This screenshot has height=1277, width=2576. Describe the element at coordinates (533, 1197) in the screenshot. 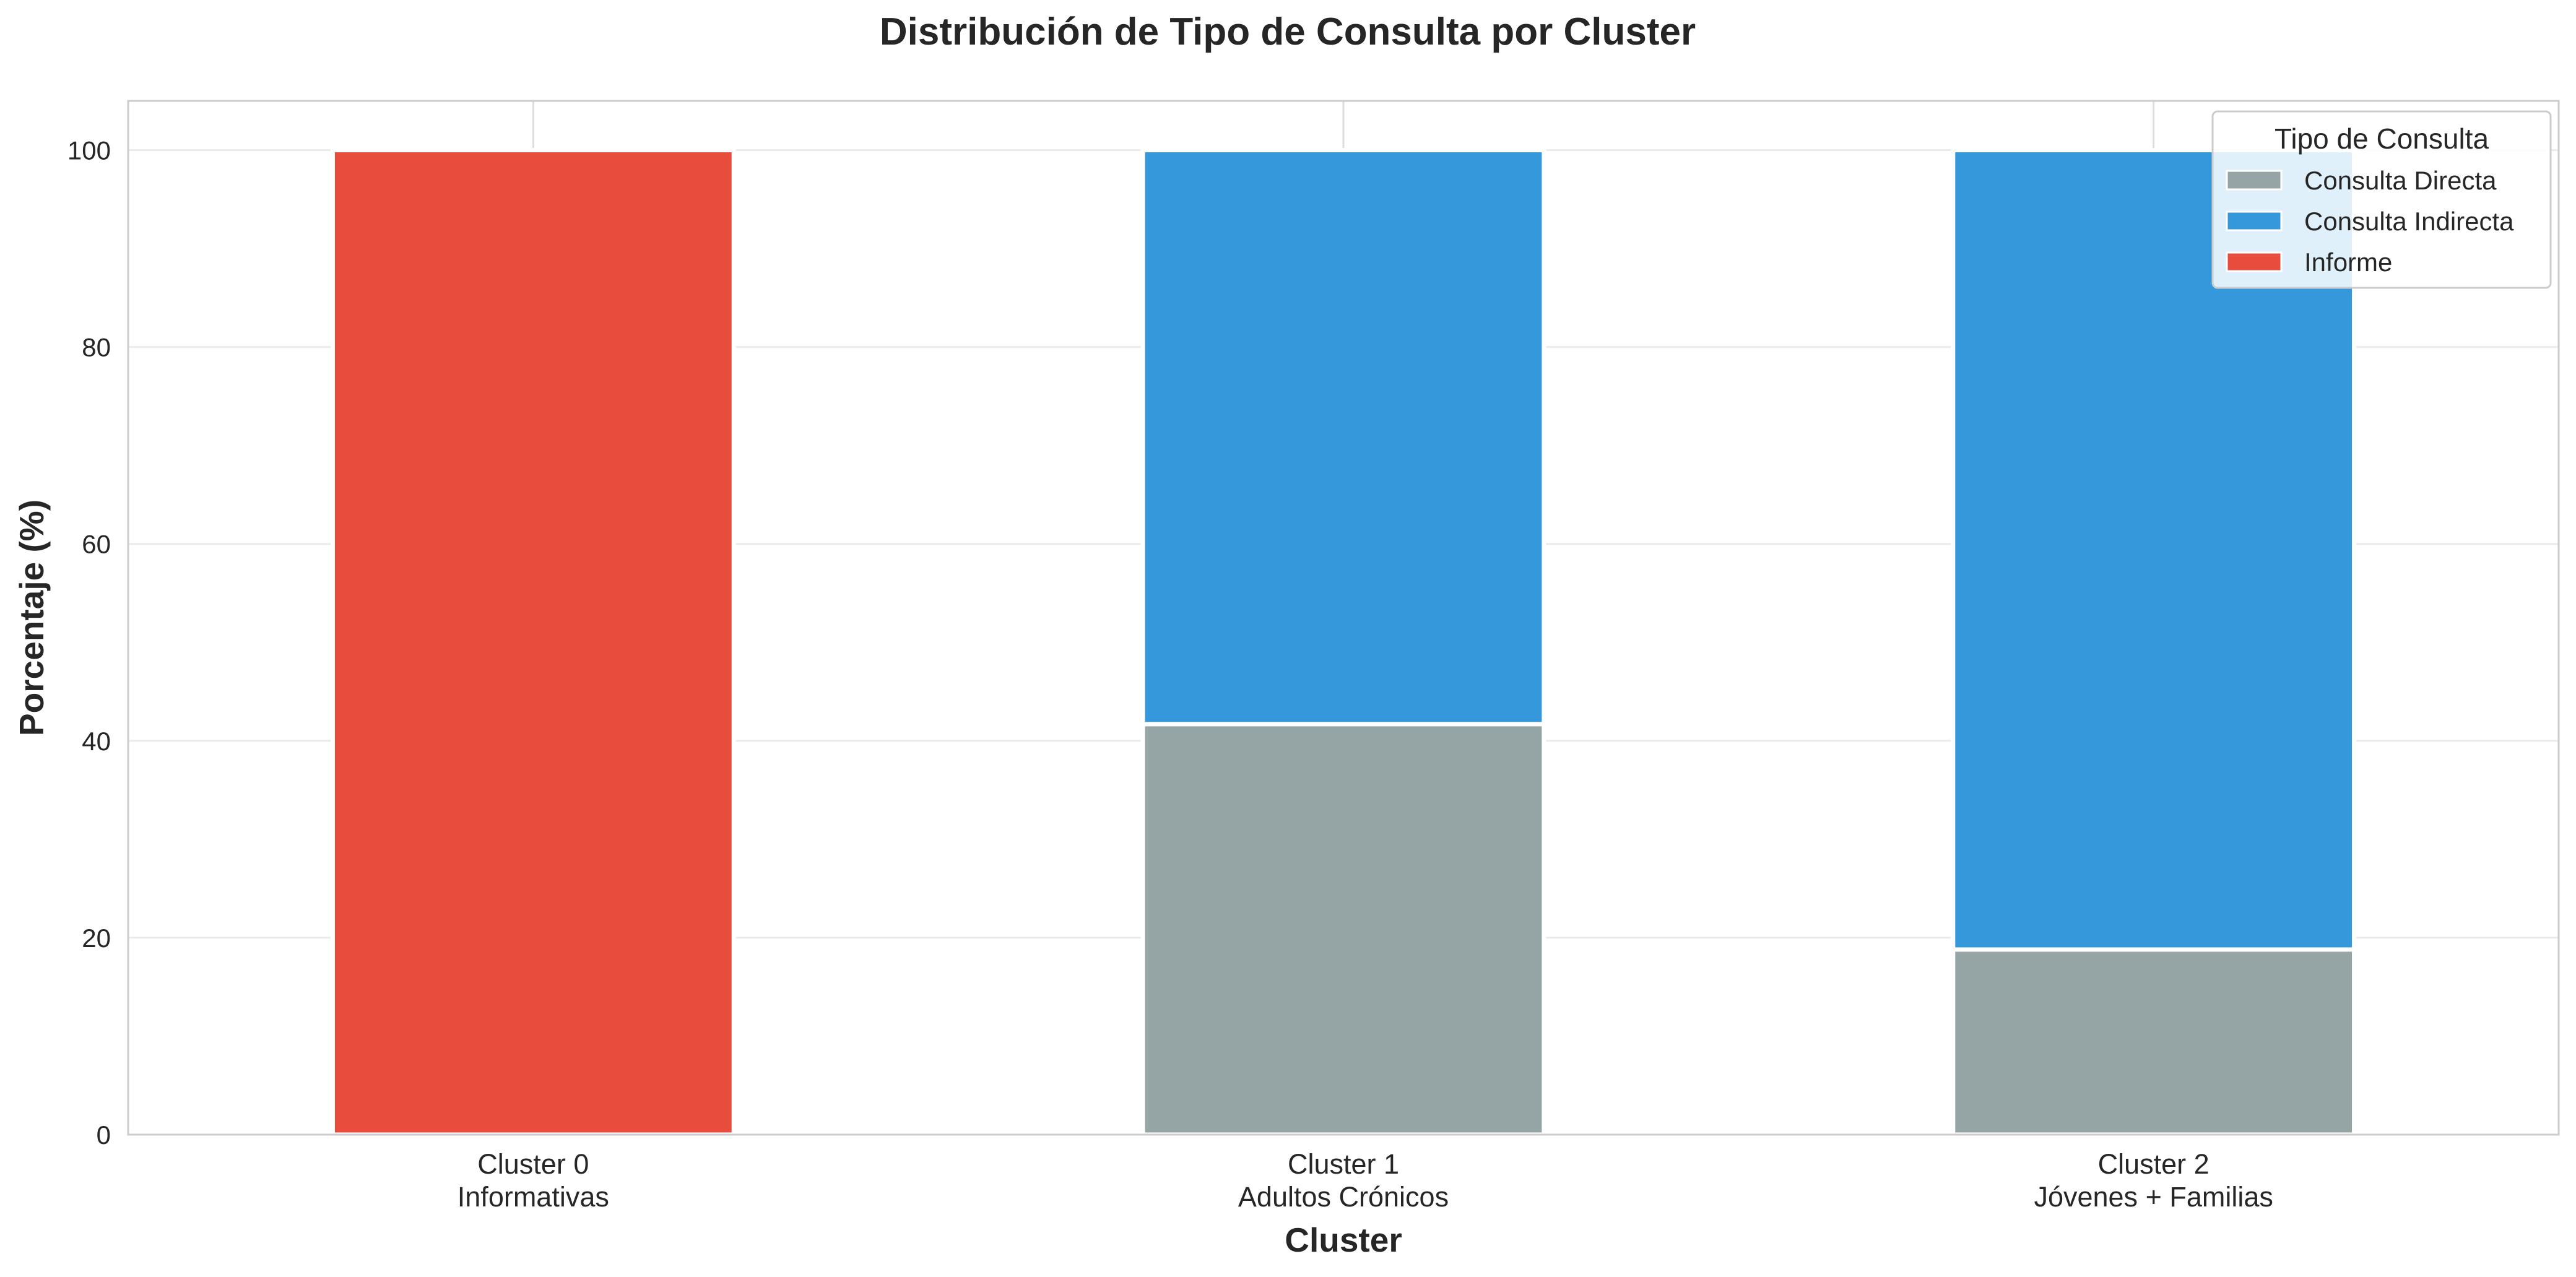

I see `x-tick-label: Informativas` at that location.